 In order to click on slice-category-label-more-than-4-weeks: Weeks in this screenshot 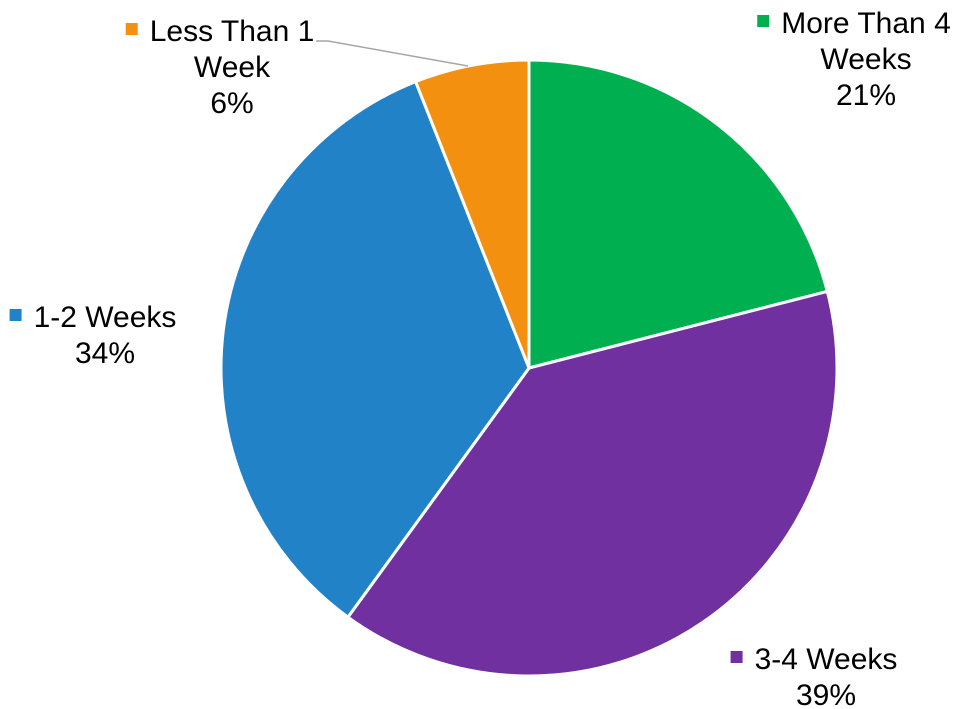, I will do `click(865, 59)`.